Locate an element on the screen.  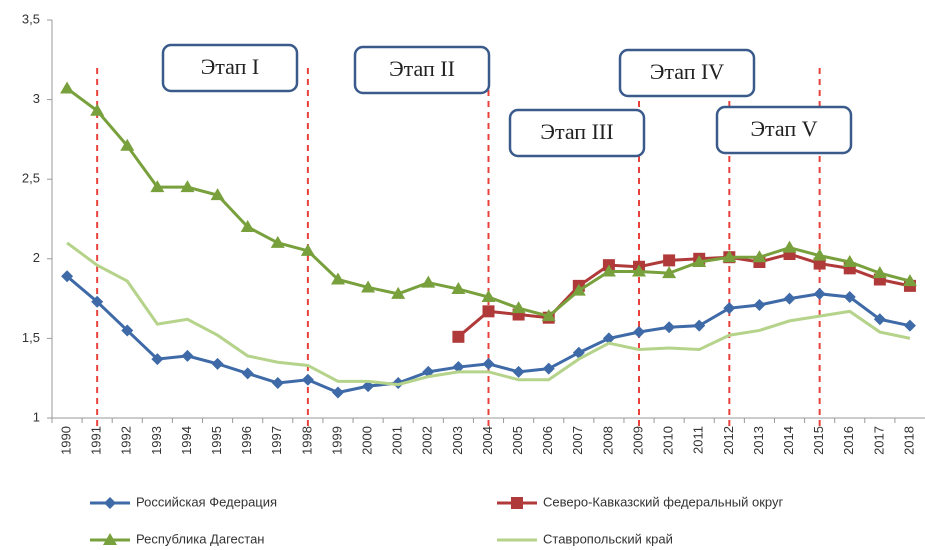
stage-label: Этап I is located at coordinates (230, 66).